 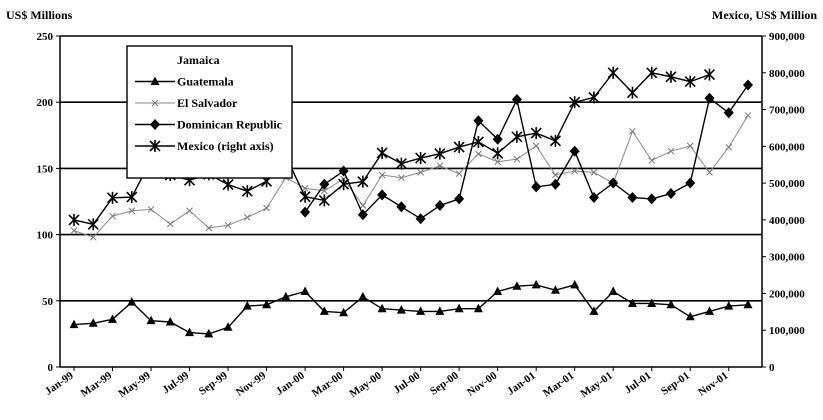 I want to click on x-tick-label: Sep-01, so click(x=675, y=384).